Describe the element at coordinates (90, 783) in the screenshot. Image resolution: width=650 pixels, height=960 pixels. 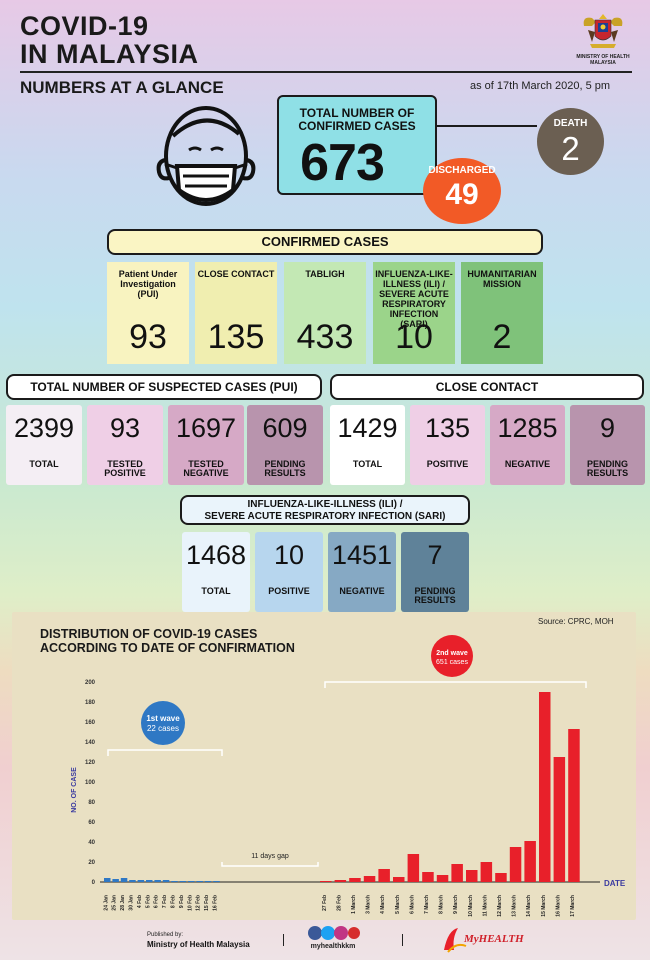
I see `y-tick-label: 100` at that location.